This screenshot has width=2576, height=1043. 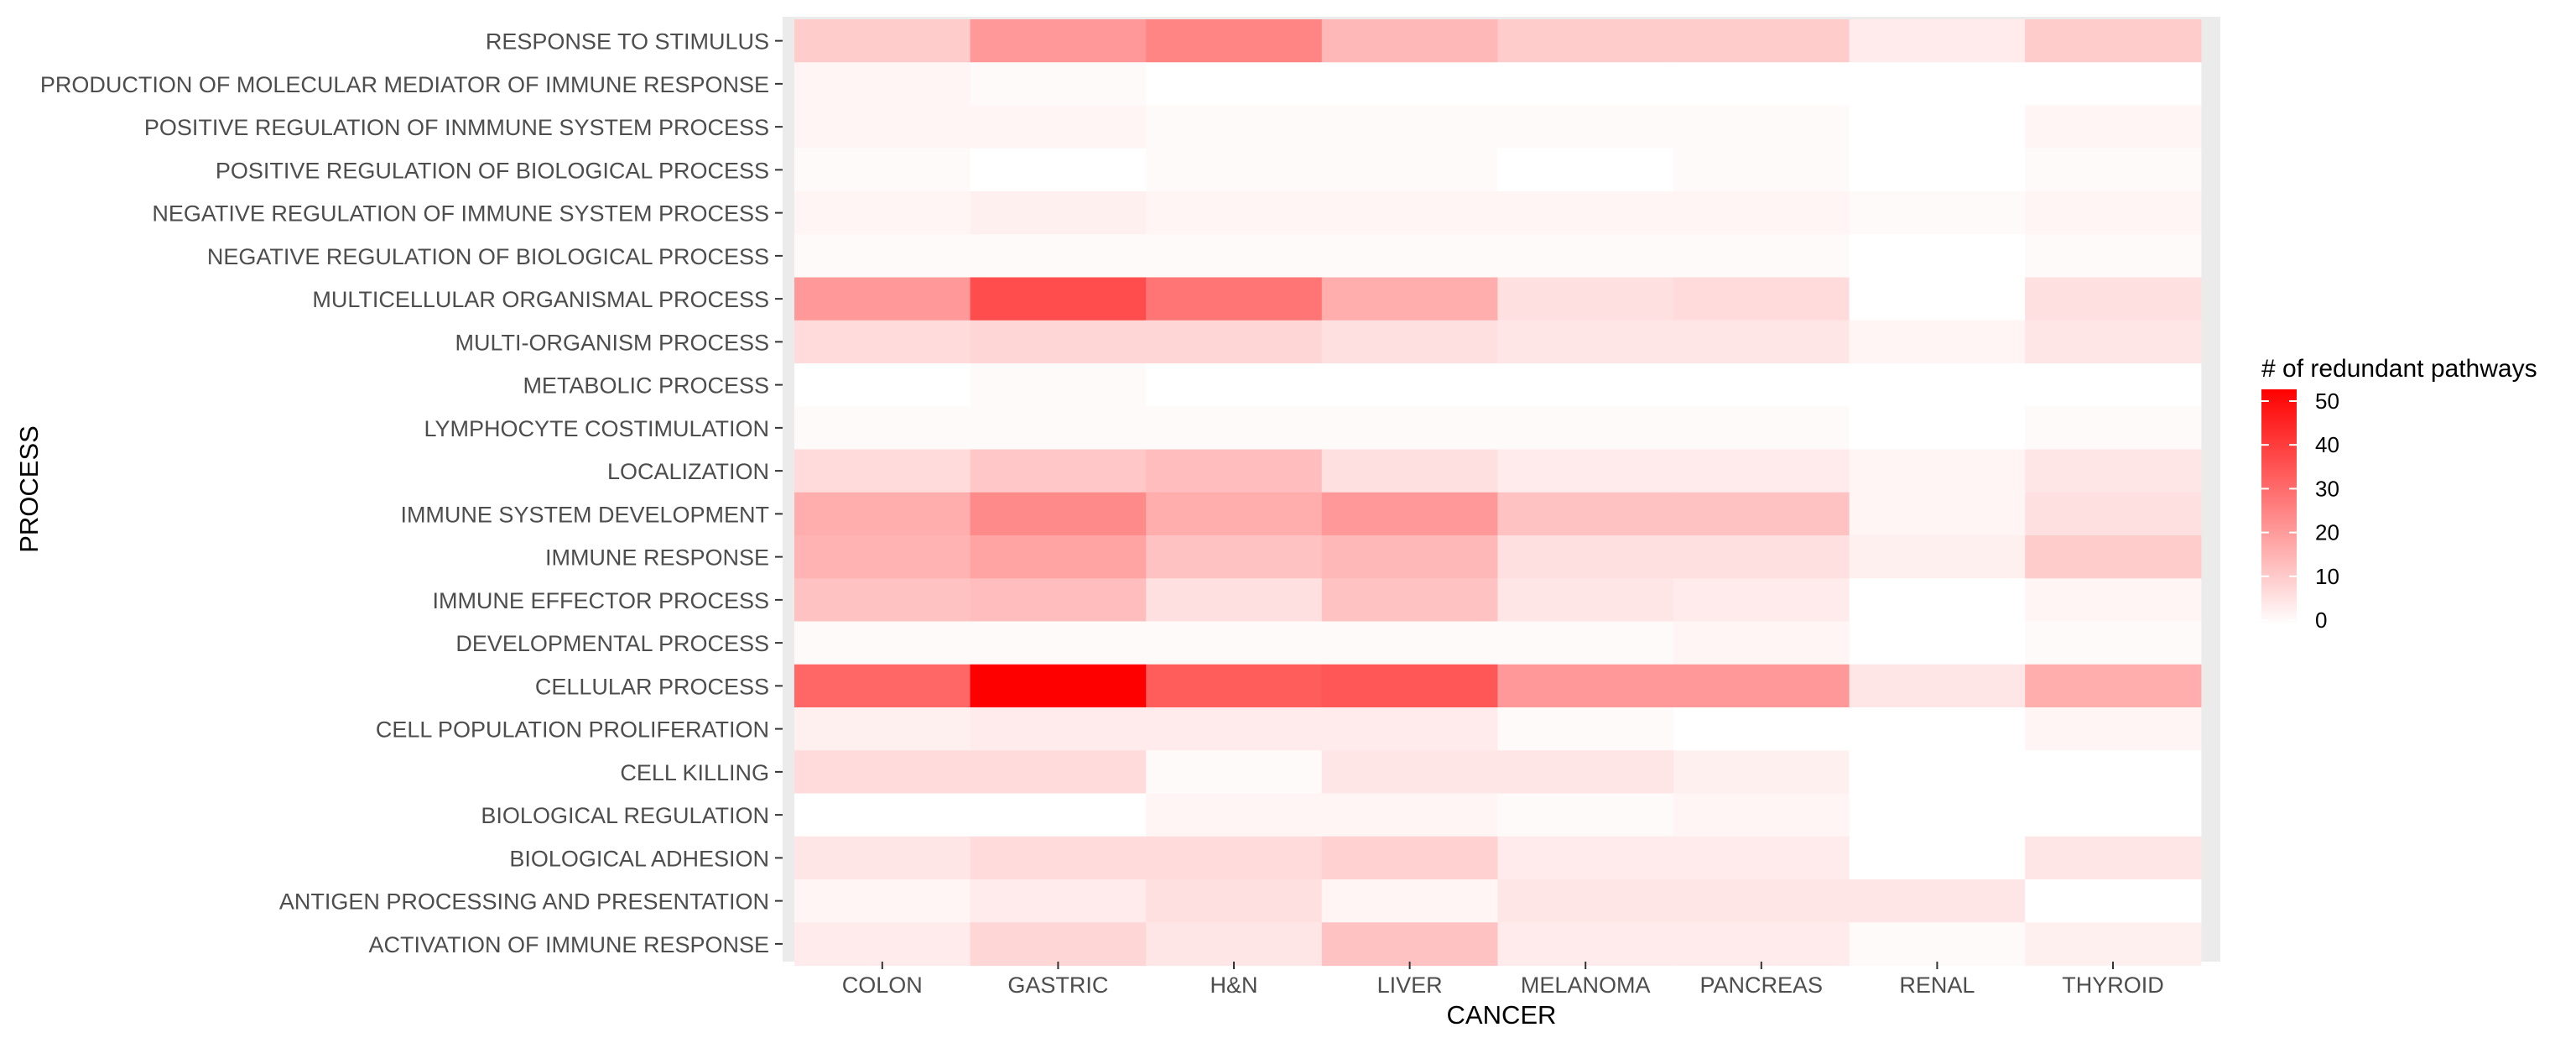 I want to click on legend-title: # of redundant pathways, so click(x=2399, y=369).